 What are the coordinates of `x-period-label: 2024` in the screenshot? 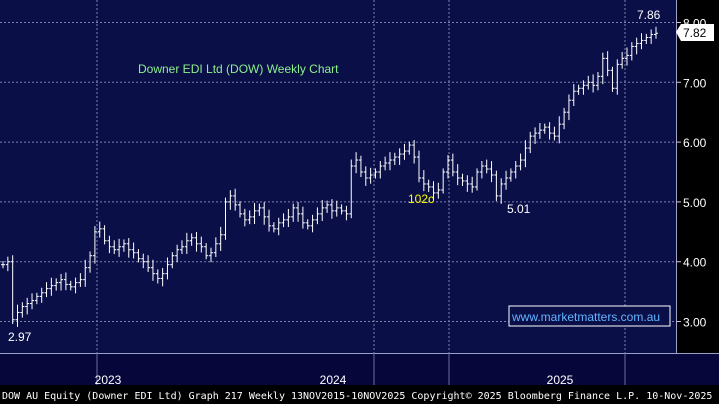 It's located at (333, 380).